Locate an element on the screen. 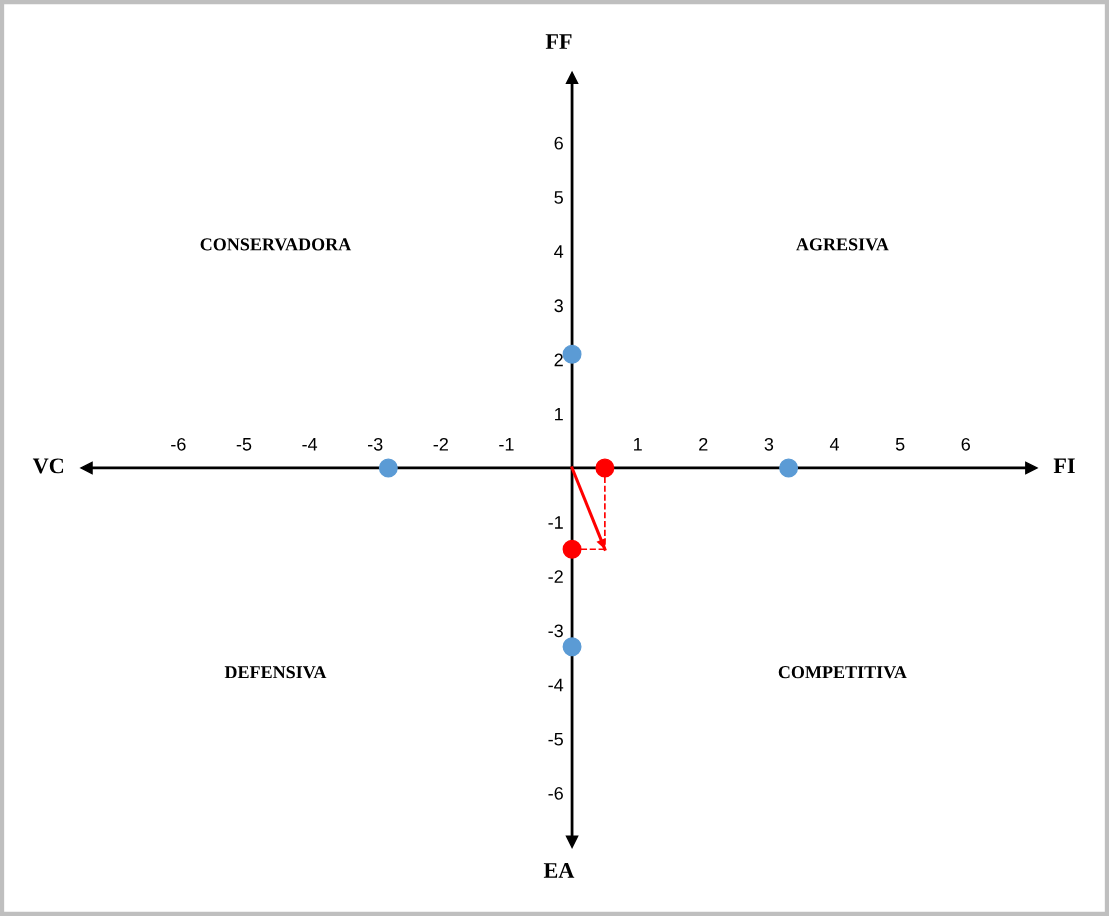 This screenshot has height=916, width=1109. x-tick-label: 3 is located at coordinates (769, 444).